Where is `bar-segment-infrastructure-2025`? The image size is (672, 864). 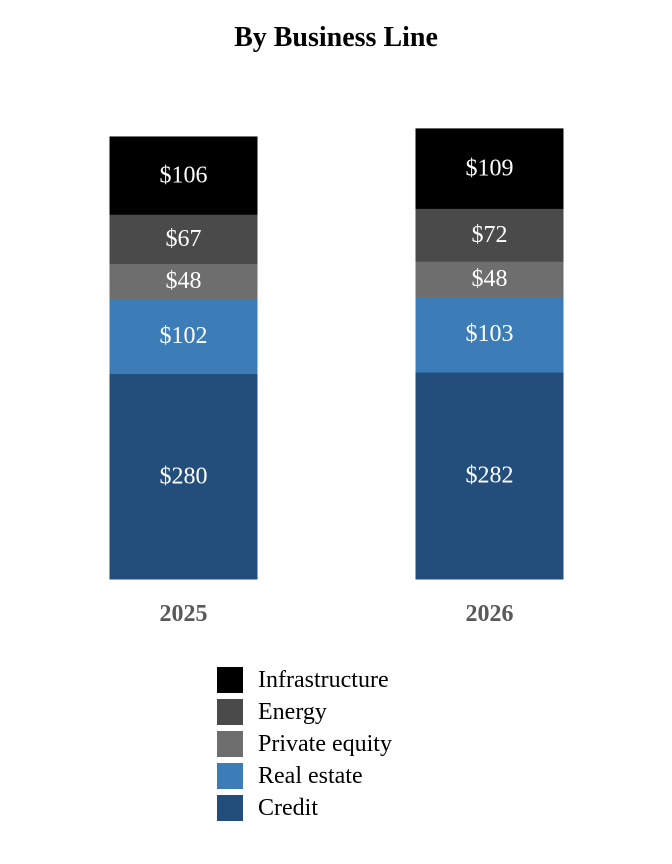
bar-segment-infrastructure-2025 is located at coordinates (183, 175).